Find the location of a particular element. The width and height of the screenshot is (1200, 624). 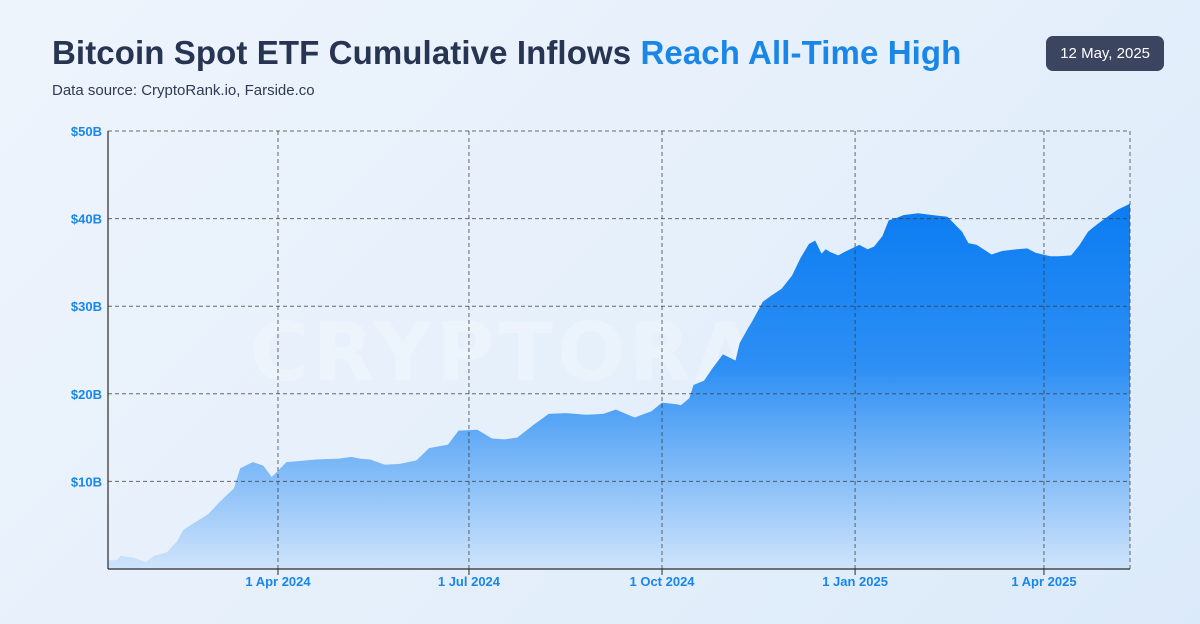

y-tick-label: $50B is located at coordinates (86, 131).